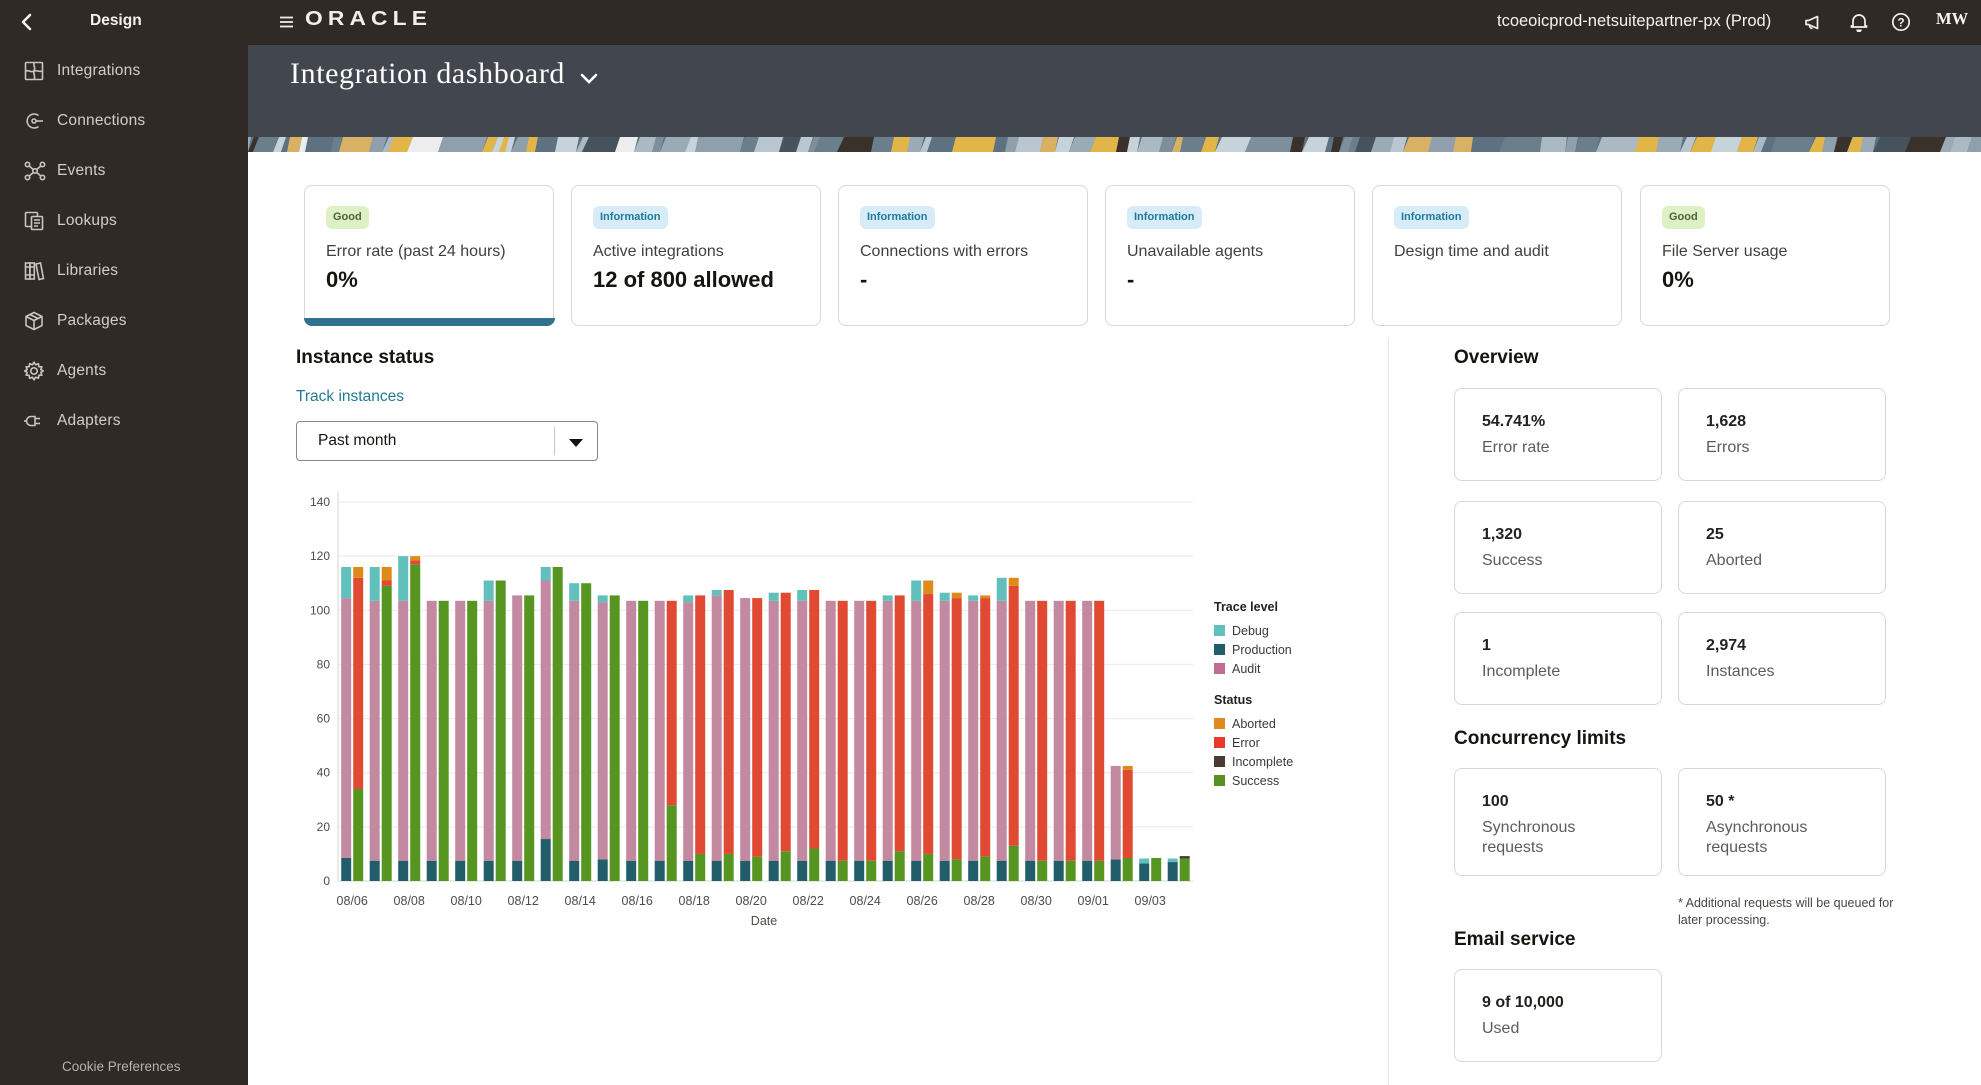 The image size is (1981, 1085). Describe the element at coordinates (326, 881) in the screenshot. I see `svg-text: 0` at that location.